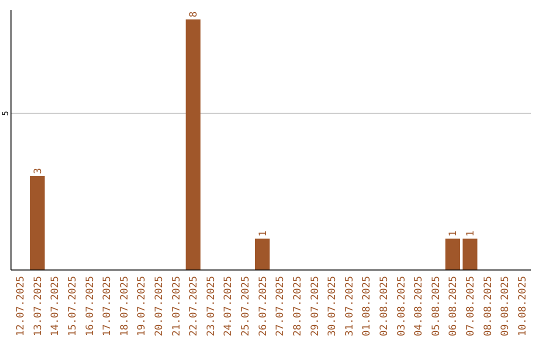 Image resolution: width=540 pixels, height=340 pixels. Describe the element at coordinates (522, 306) in the screenshot. I see `x-tick-label: 10.08.2025` at that location.